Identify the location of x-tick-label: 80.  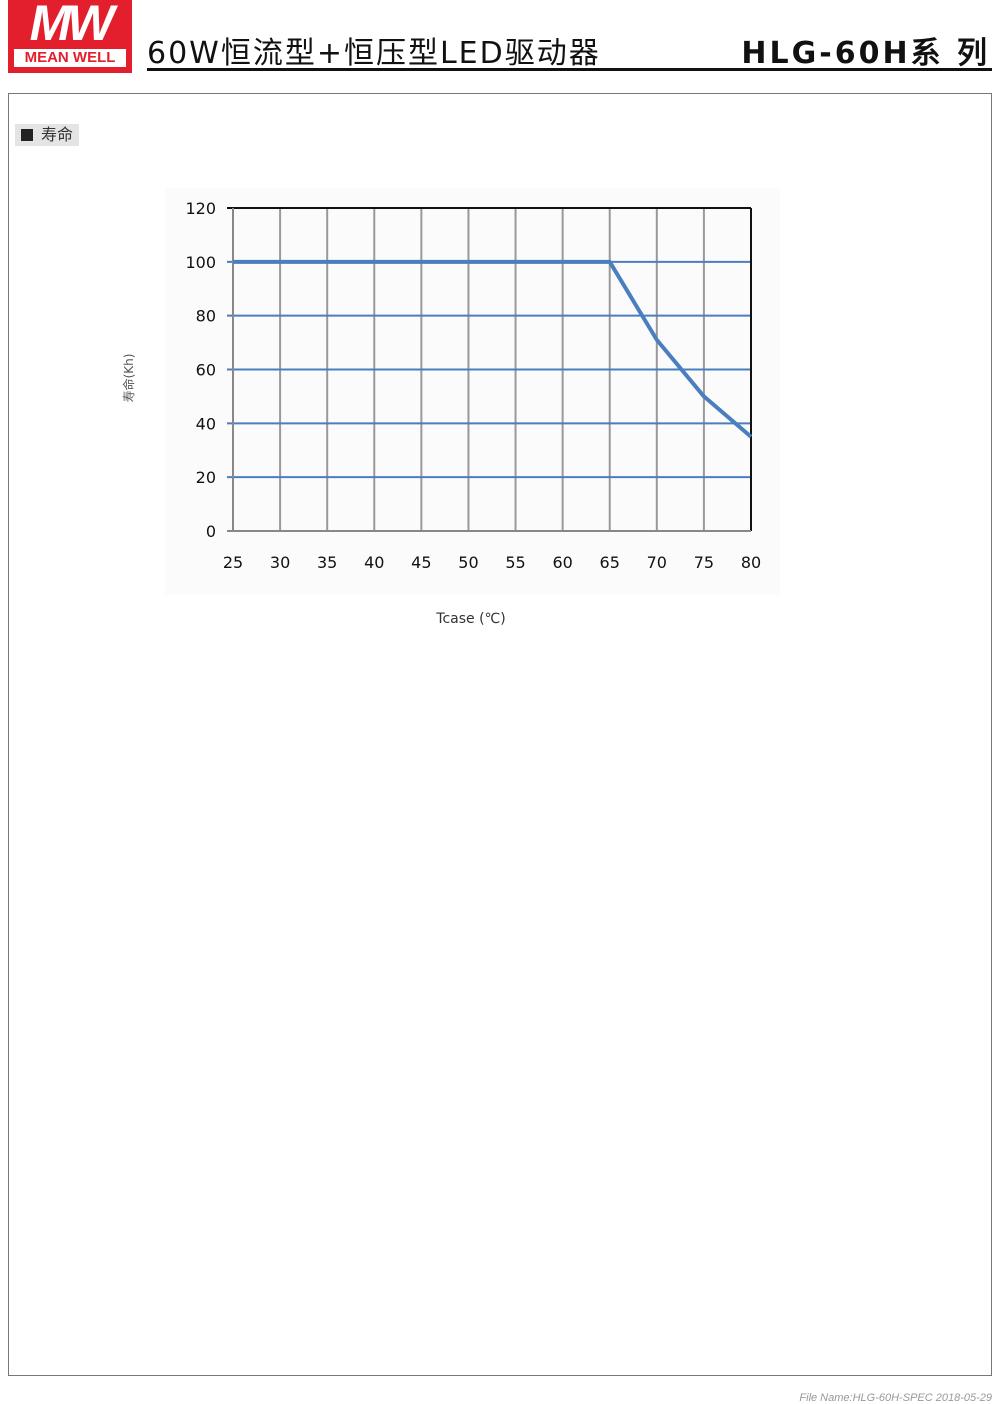
(751, 562).